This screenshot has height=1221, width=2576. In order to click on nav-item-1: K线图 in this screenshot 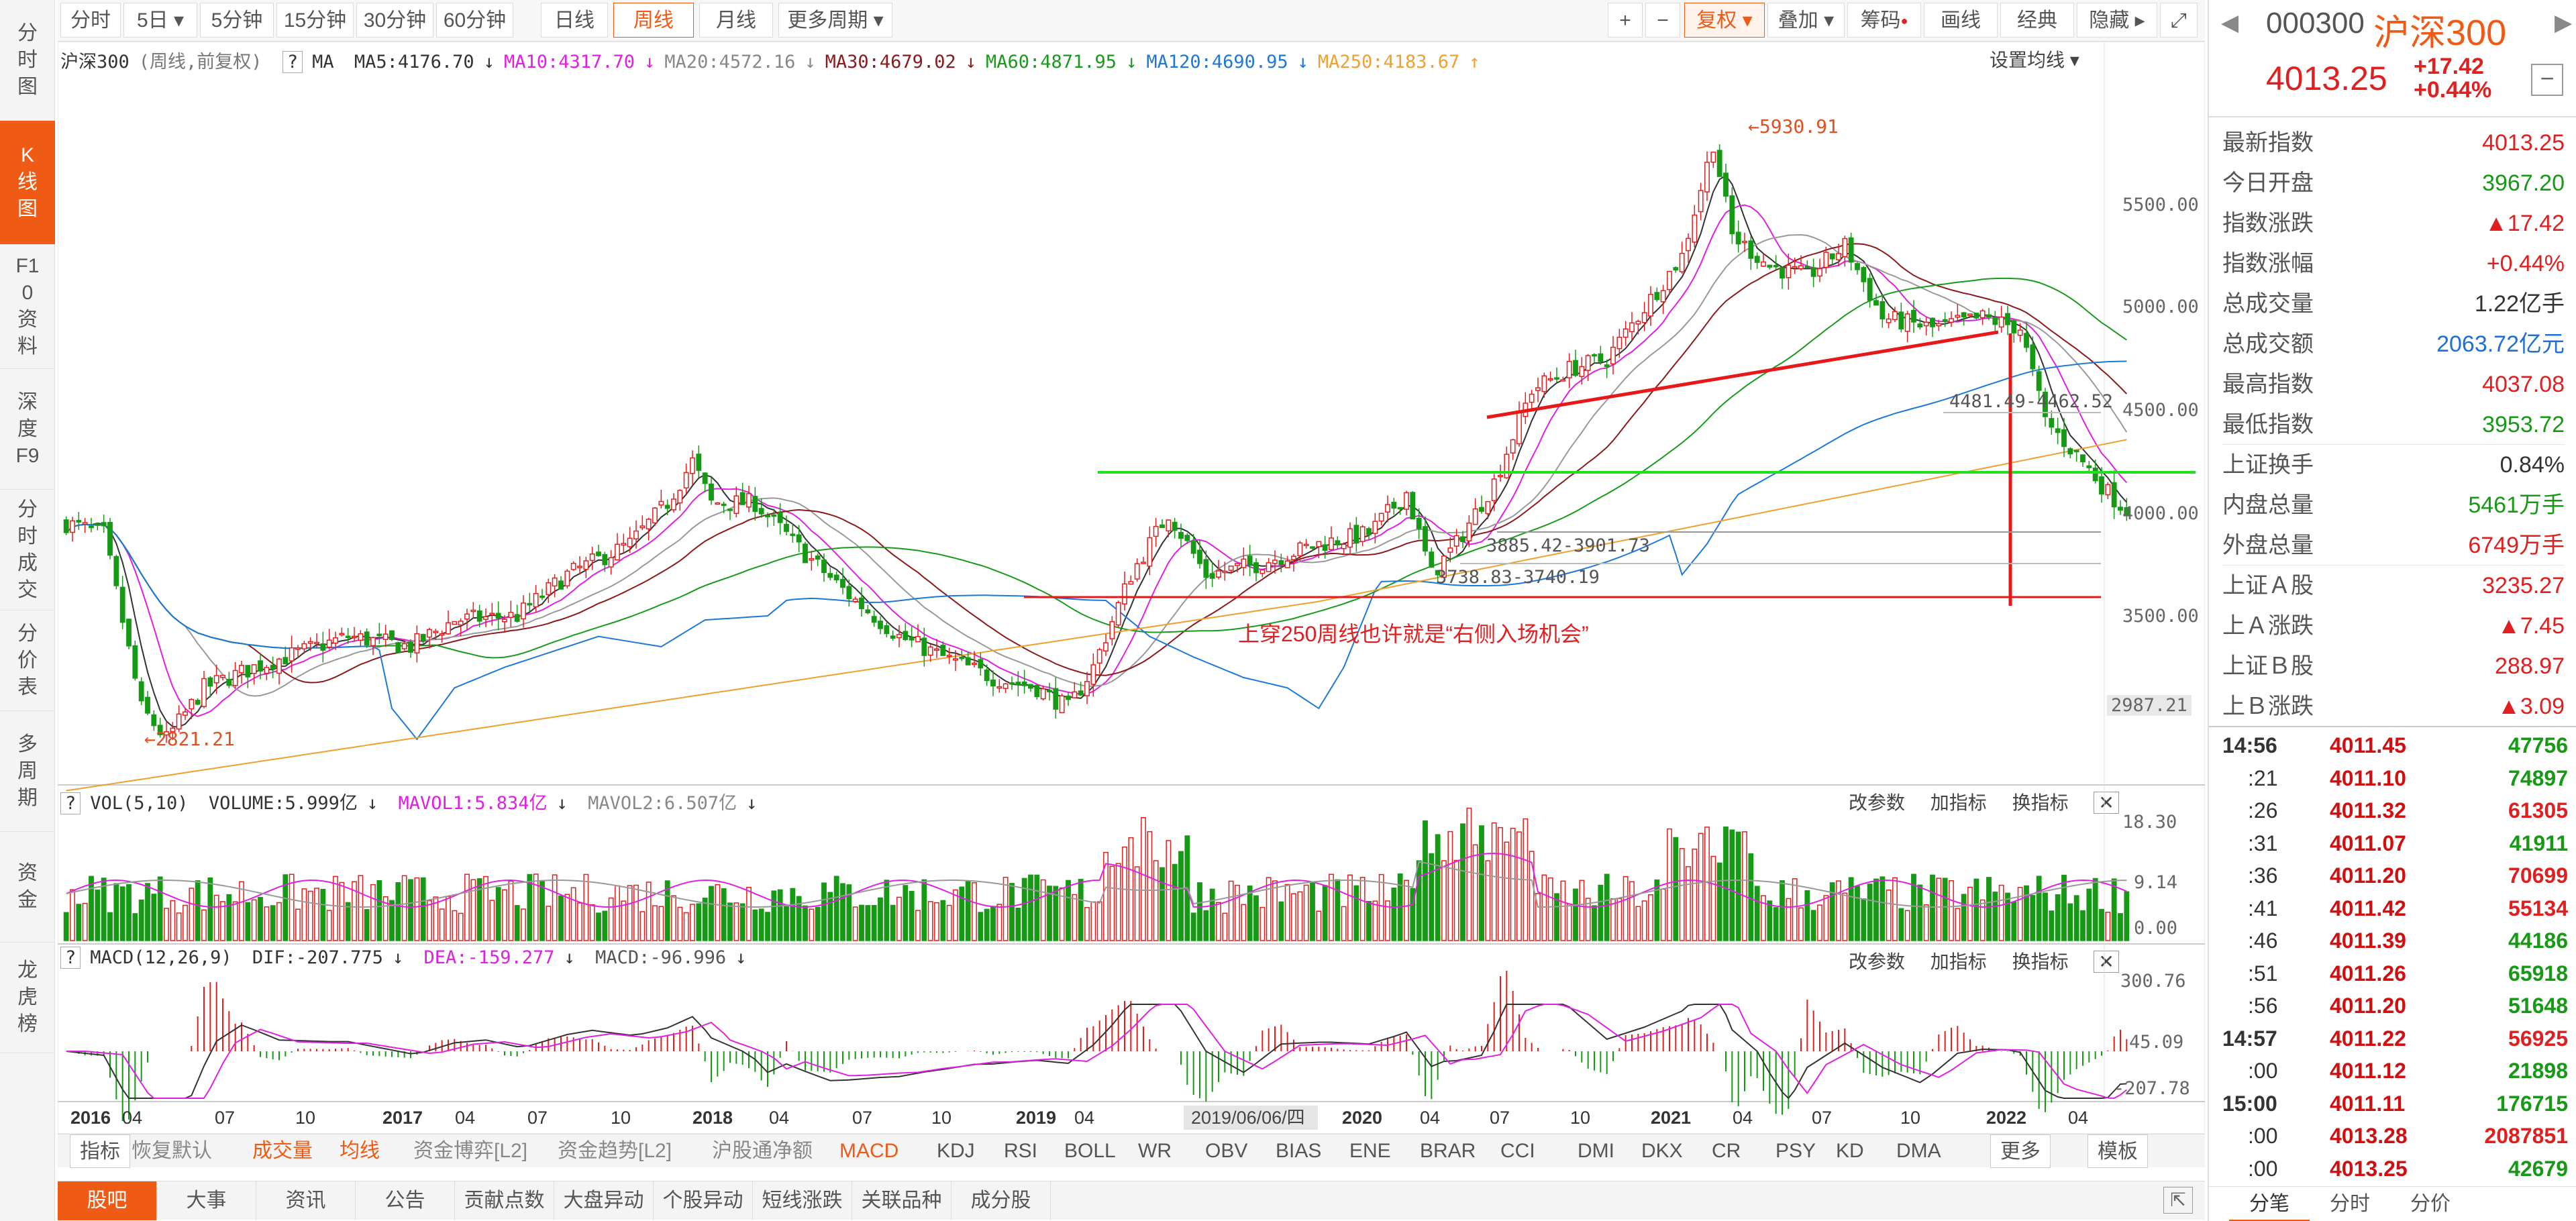, I will do `click(27, 183)`.